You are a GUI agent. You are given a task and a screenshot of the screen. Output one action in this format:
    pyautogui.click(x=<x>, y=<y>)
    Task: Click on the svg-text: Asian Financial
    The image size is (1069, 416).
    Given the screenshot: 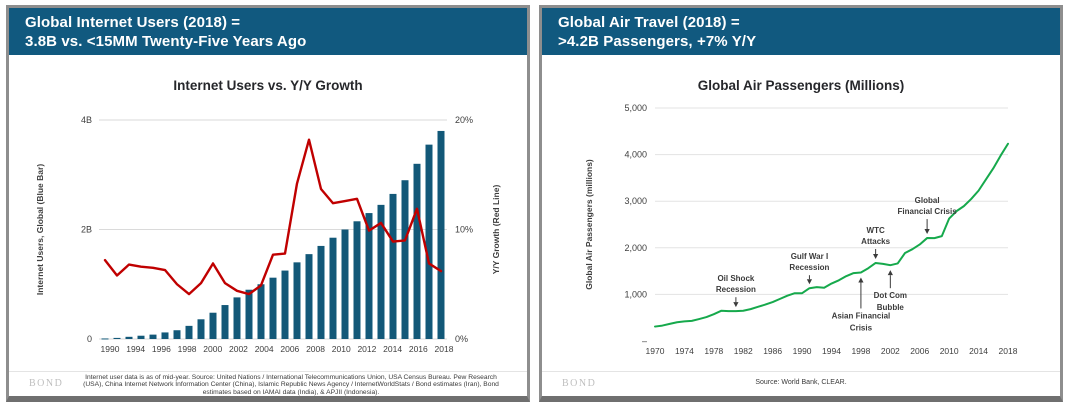 What is the action you would take?
    pyautogui.click(x=861, y=315)
    